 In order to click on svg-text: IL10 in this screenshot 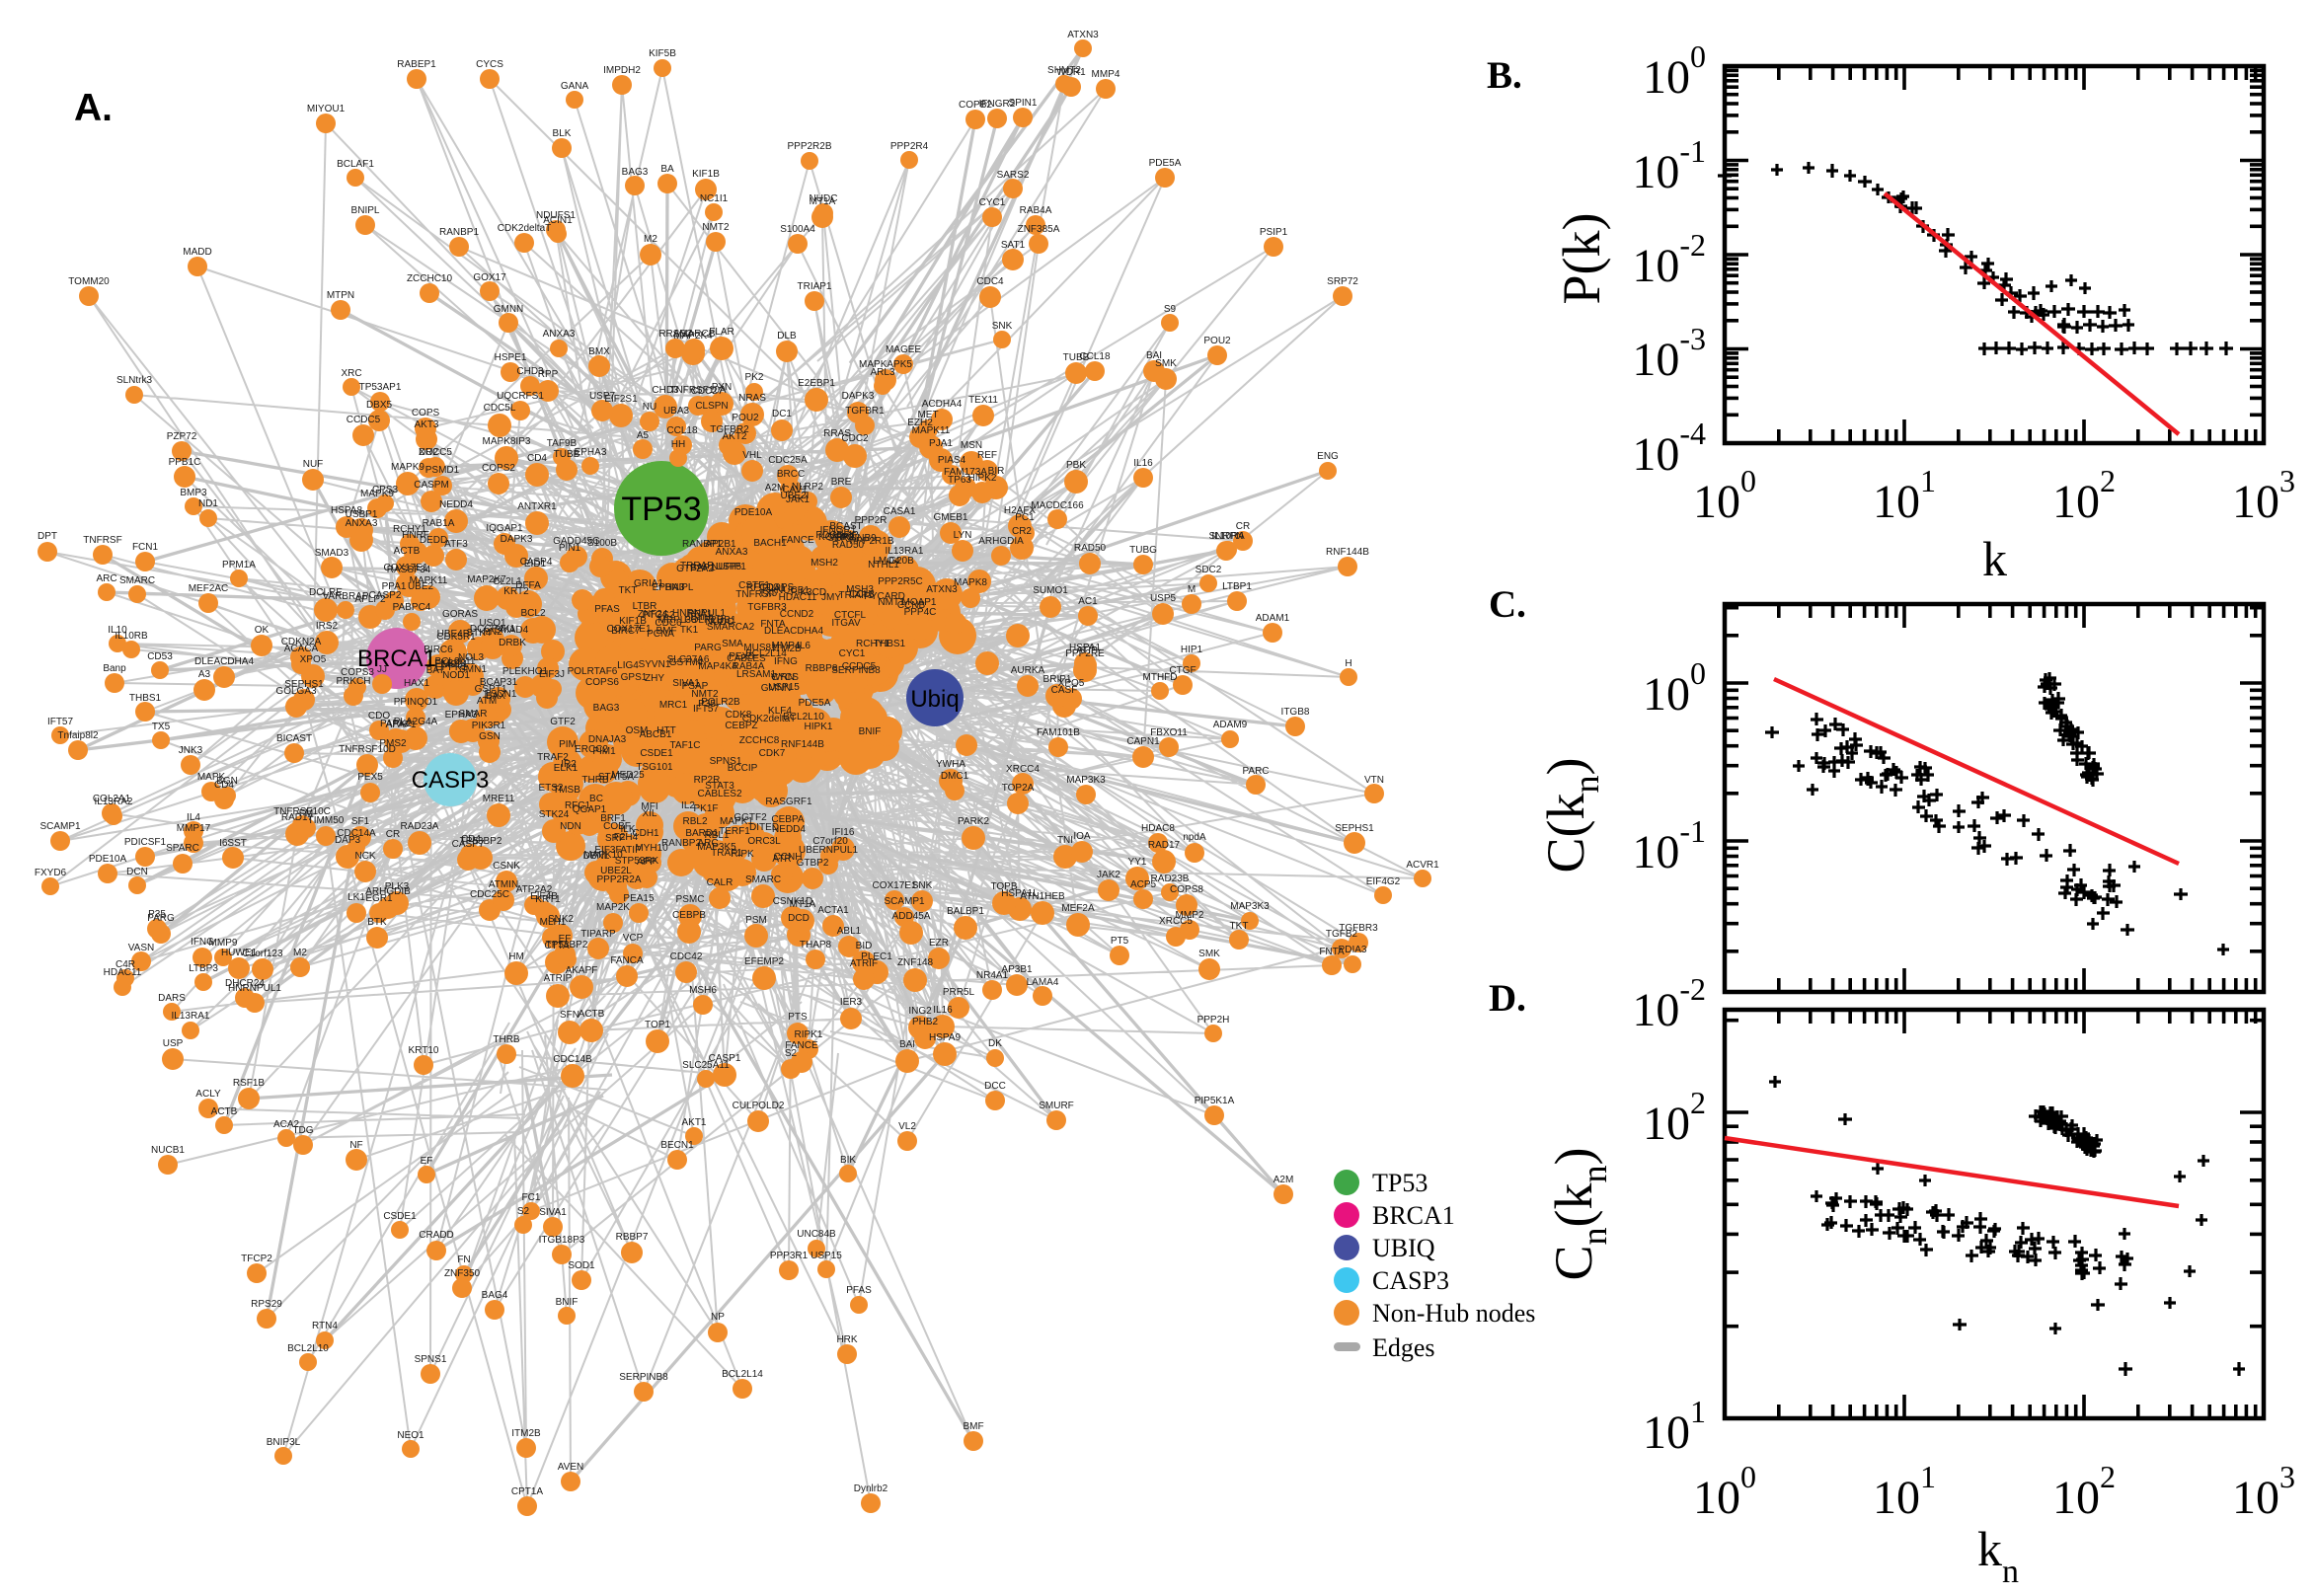, I will do `click(117, 630)`.